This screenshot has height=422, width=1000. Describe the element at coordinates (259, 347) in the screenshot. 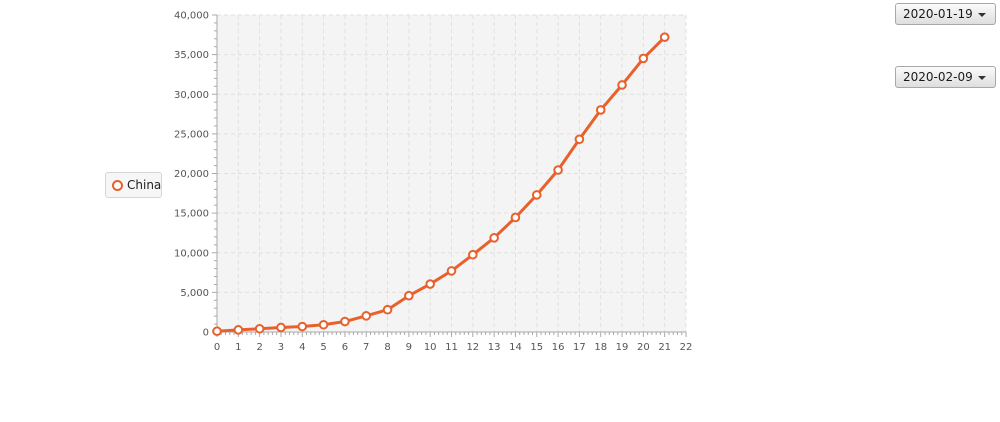

I see `x-tick-label: 2` at that location.